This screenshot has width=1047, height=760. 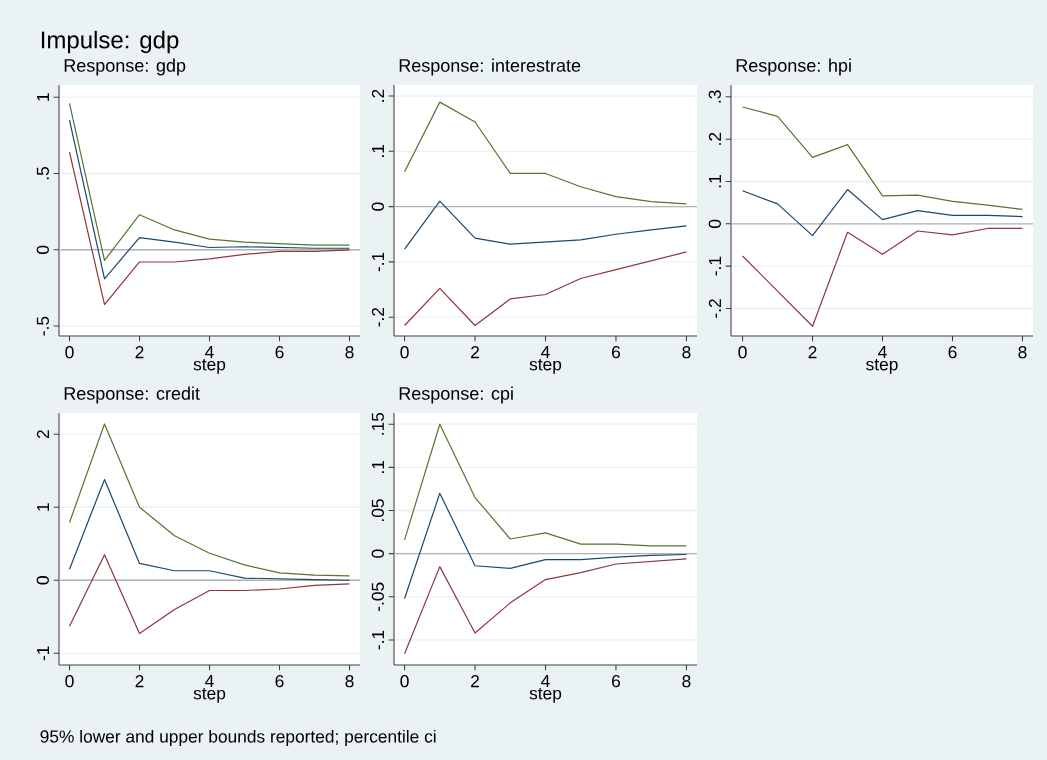 What do you see at coordinates (490, 67) in the screenshot?
I see `chart-title: Response: interestrate` at bounding box center [490, 67].